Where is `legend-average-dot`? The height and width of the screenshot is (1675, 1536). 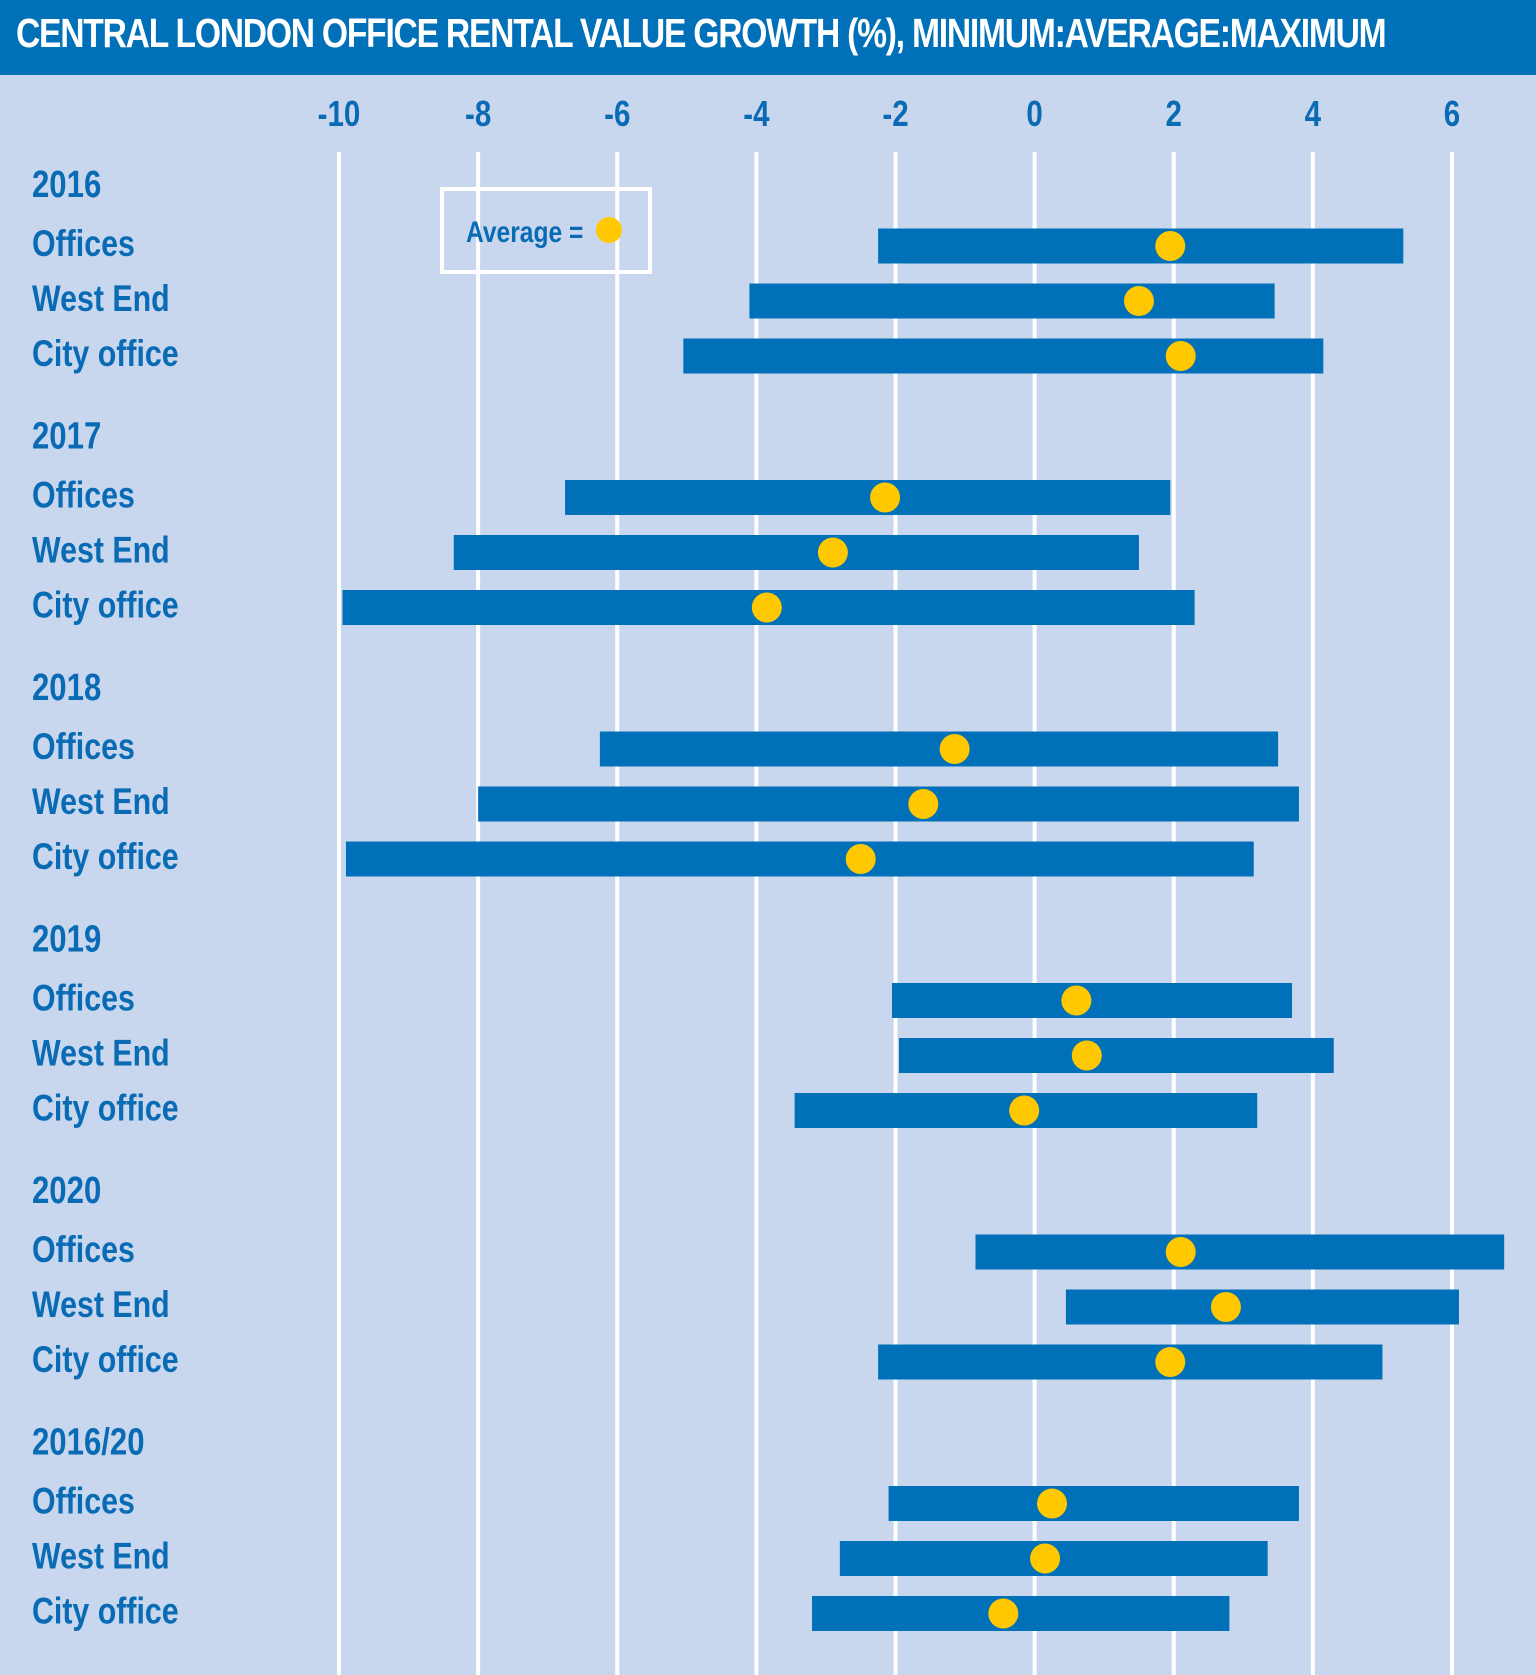
legend-average-dot is located at coordinates (609, 230).